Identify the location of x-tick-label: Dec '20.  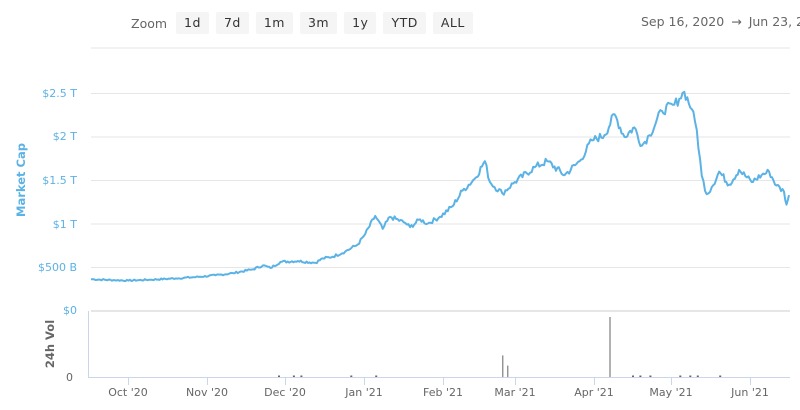
(285, 392).